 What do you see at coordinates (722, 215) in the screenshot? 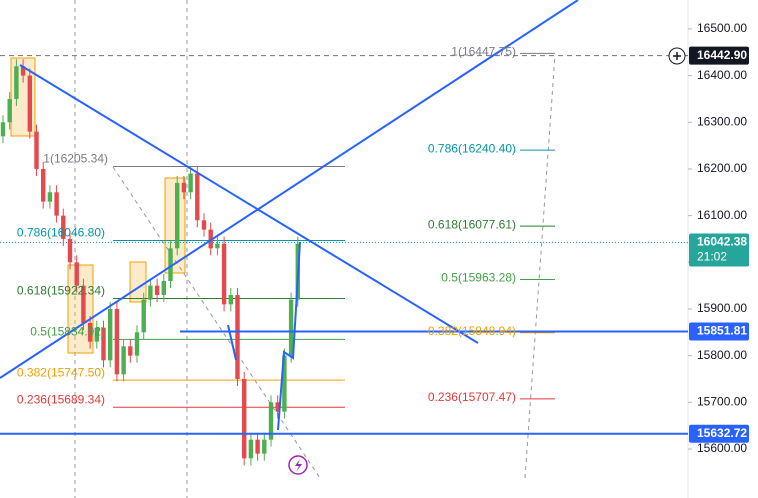
I see `y-tick-label: 16100.00` at bounding box center [722, 215].